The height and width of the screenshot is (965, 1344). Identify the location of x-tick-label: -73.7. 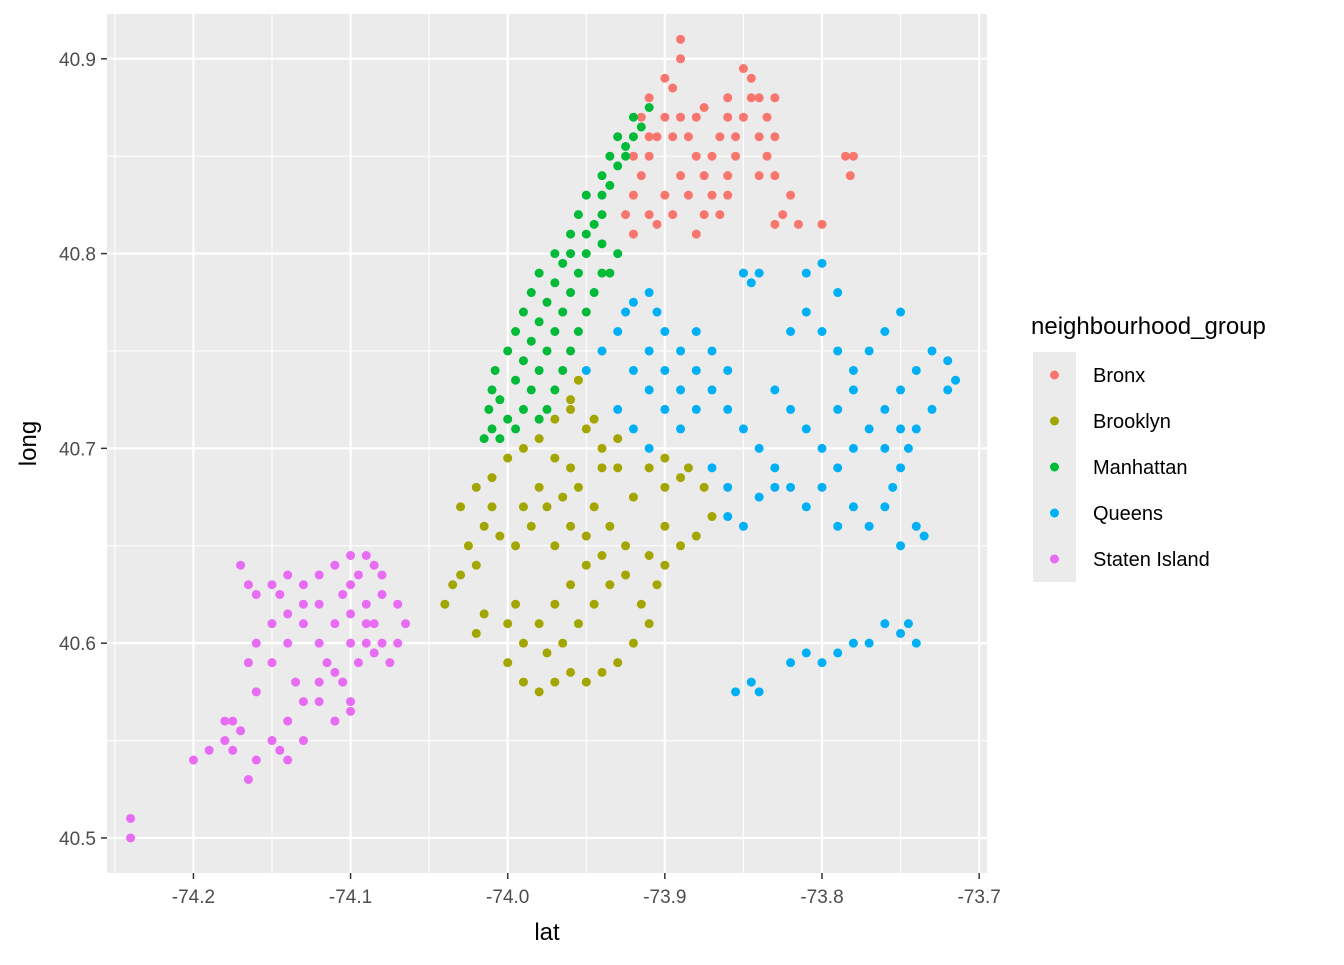
(978, 897).